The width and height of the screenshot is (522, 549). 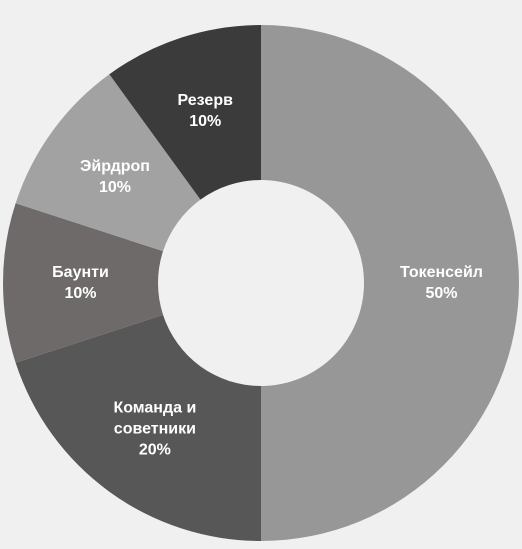 What do you see at coordinates (115, 177) in the screenshot?
I see `slice-label: Эйрдроп 10%` at bounding box center [115, 177].